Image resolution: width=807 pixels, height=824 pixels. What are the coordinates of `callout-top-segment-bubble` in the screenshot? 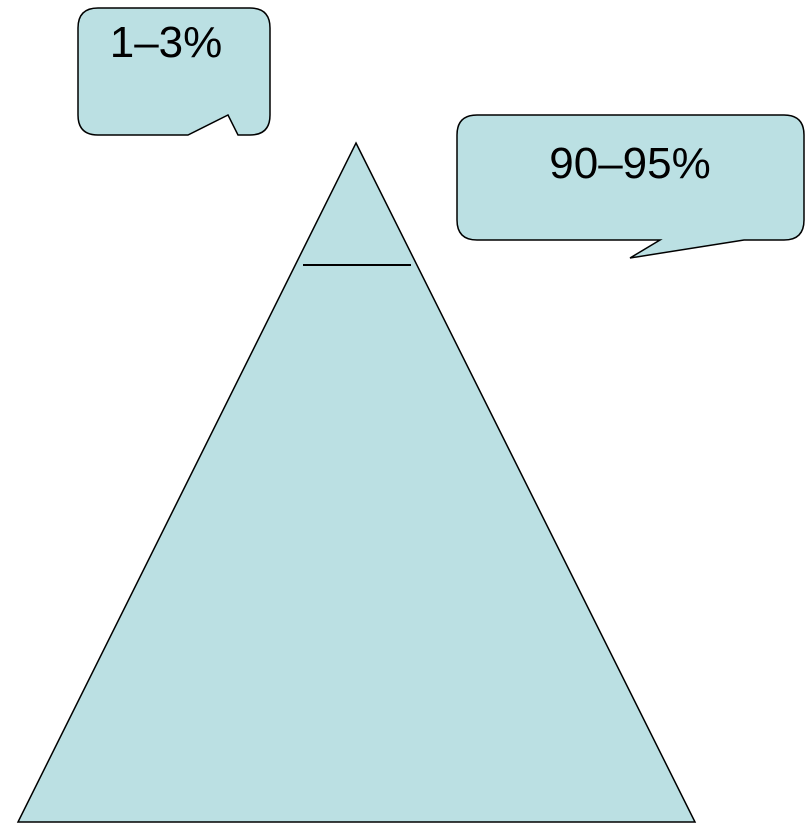 It's located at (174, 71).